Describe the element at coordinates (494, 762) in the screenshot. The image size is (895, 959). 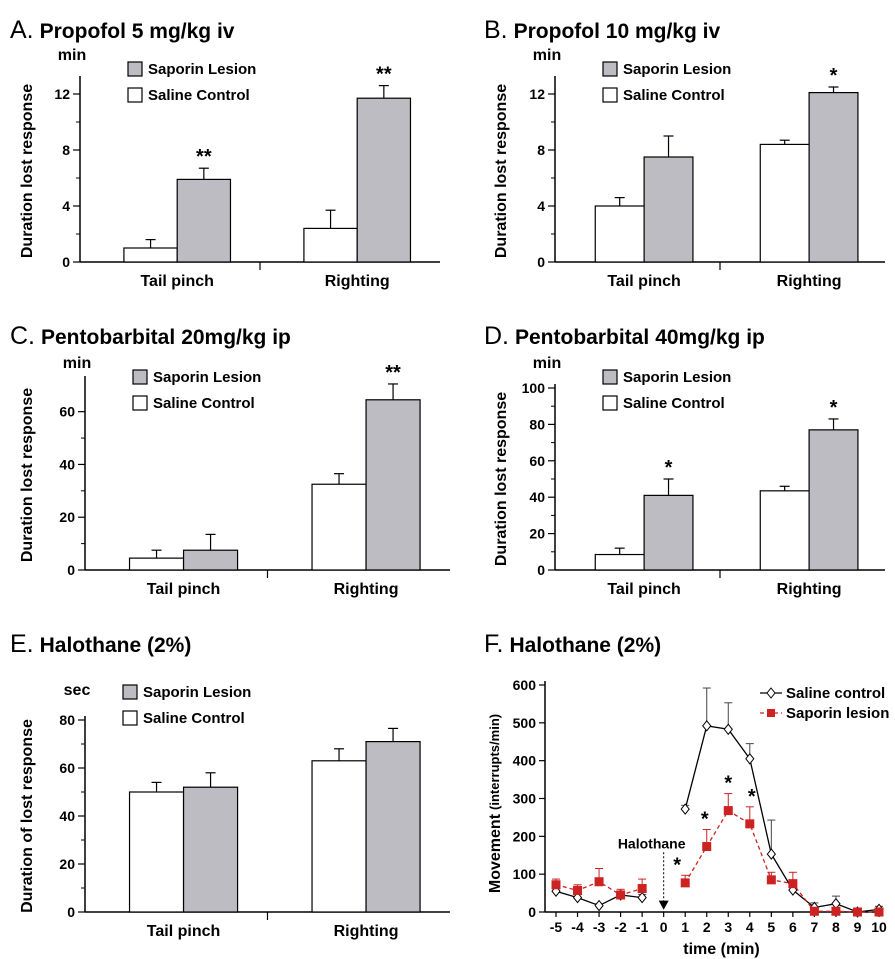
I see `y-axis-label-unit: (interrupts/min)` at that location.